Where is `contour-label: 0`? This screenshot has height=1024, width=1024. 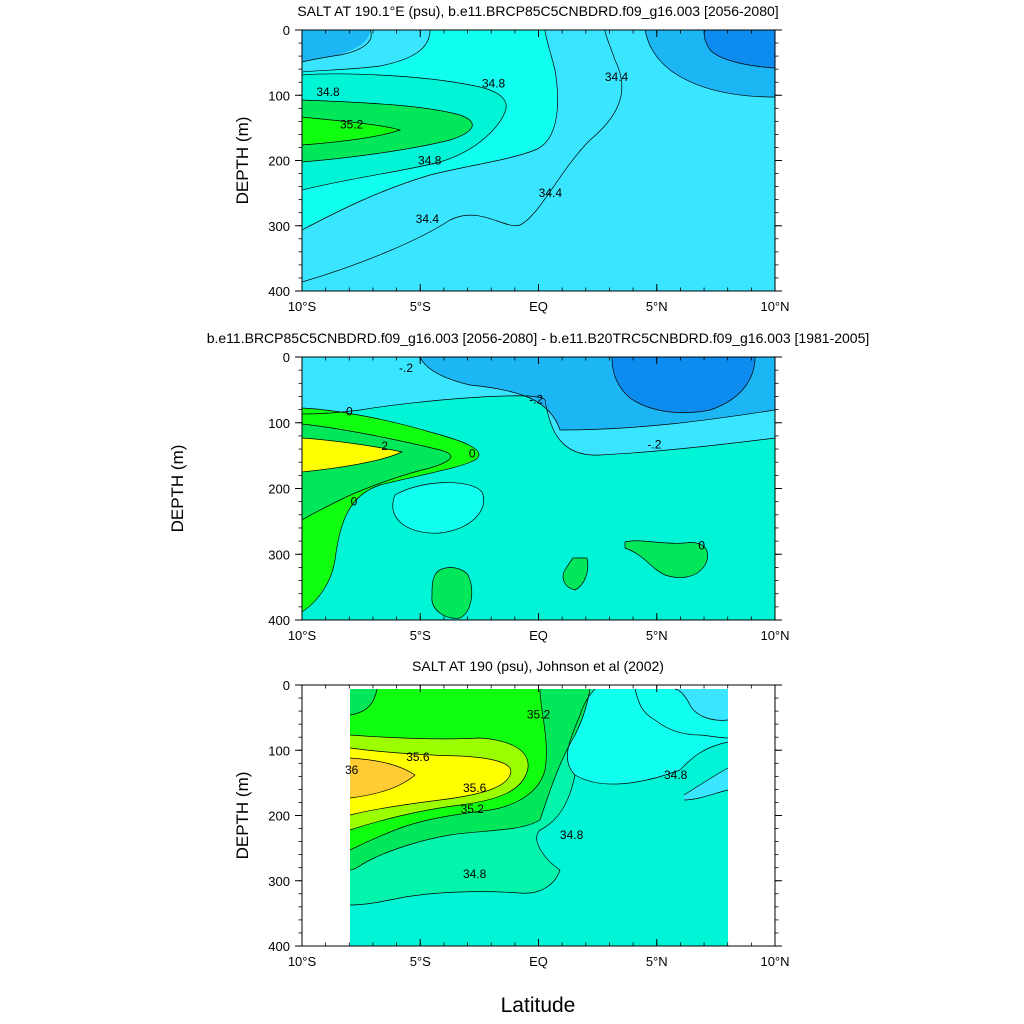
contour-label: 0 is located at coordinates (349, 412).